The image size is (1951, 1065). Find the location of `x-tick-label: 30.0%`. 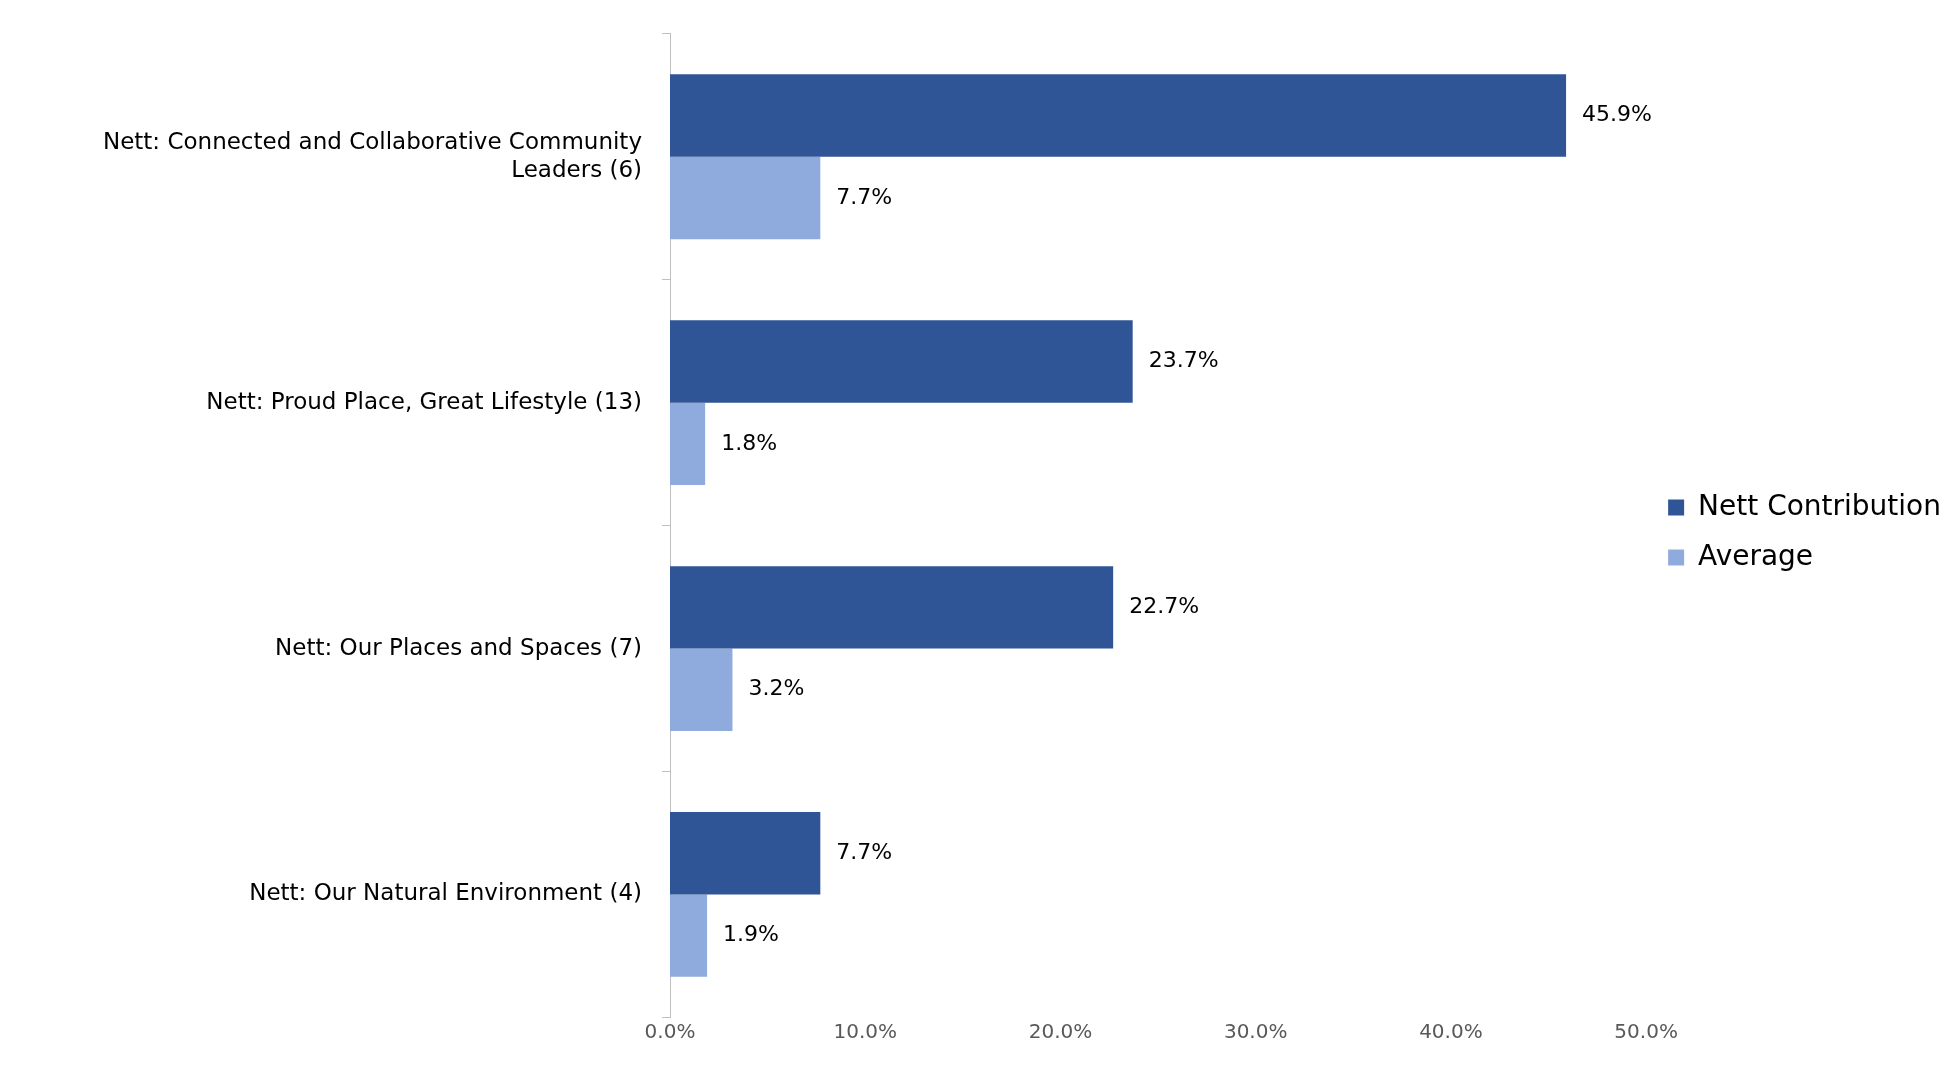

x-tick-label: 30.0% is located at coordinates (1255, 1030).